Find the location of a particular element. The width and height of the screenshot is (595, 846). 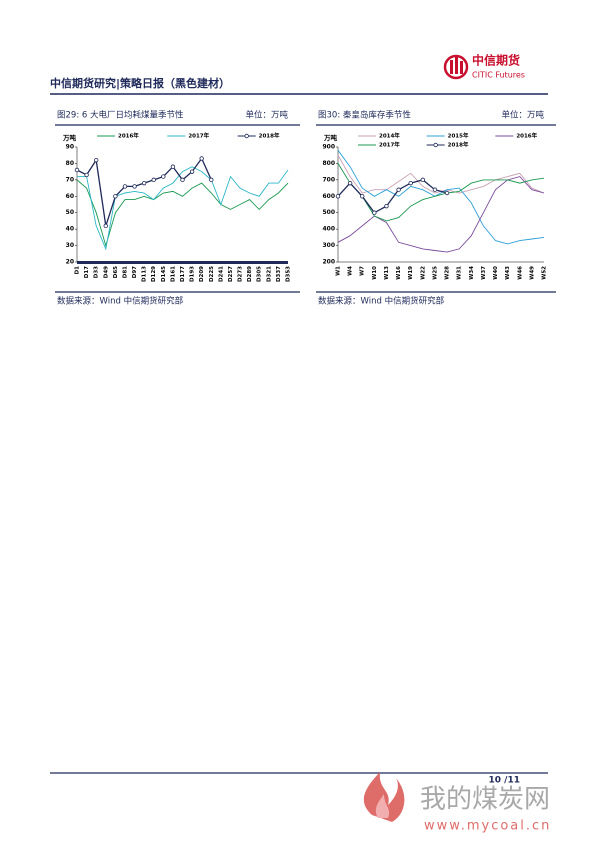

y-tick-label: 400 is located at coordinates (328, 229).